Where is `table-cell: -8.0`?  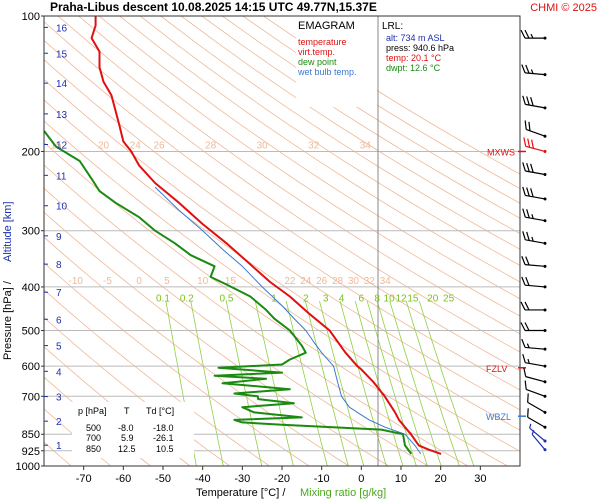
table-cell: -8.0 is located at coordinates (126, 428).